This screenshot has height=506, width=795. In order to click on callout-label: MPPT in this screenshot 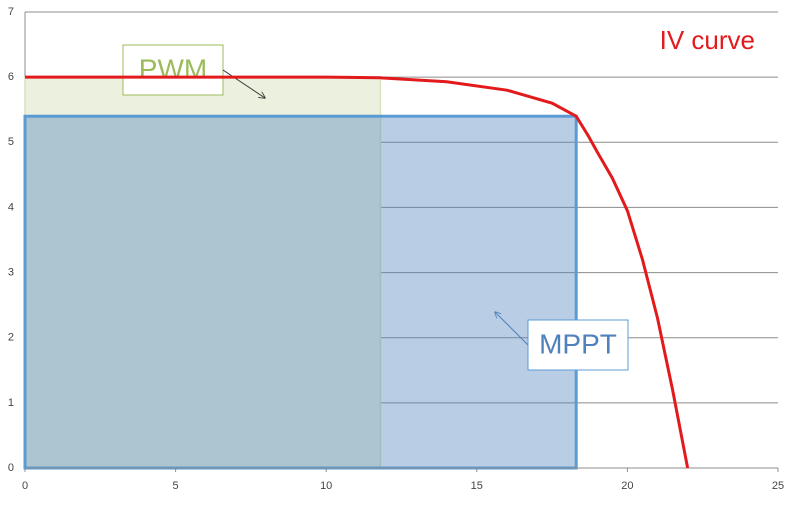, I will do `click(578, 343)`.